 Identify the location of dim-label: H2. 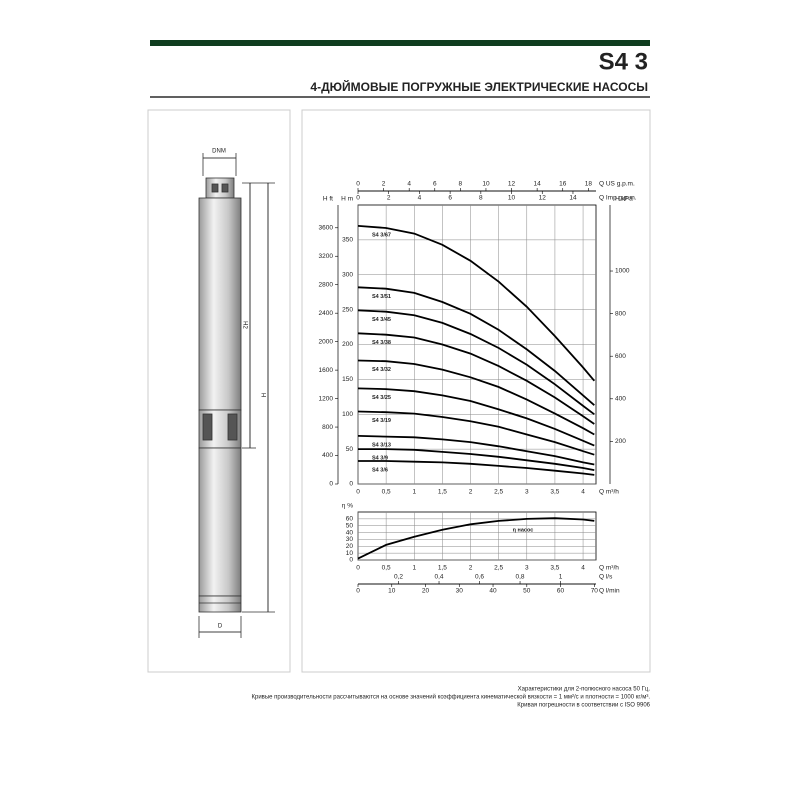
(244, 325).